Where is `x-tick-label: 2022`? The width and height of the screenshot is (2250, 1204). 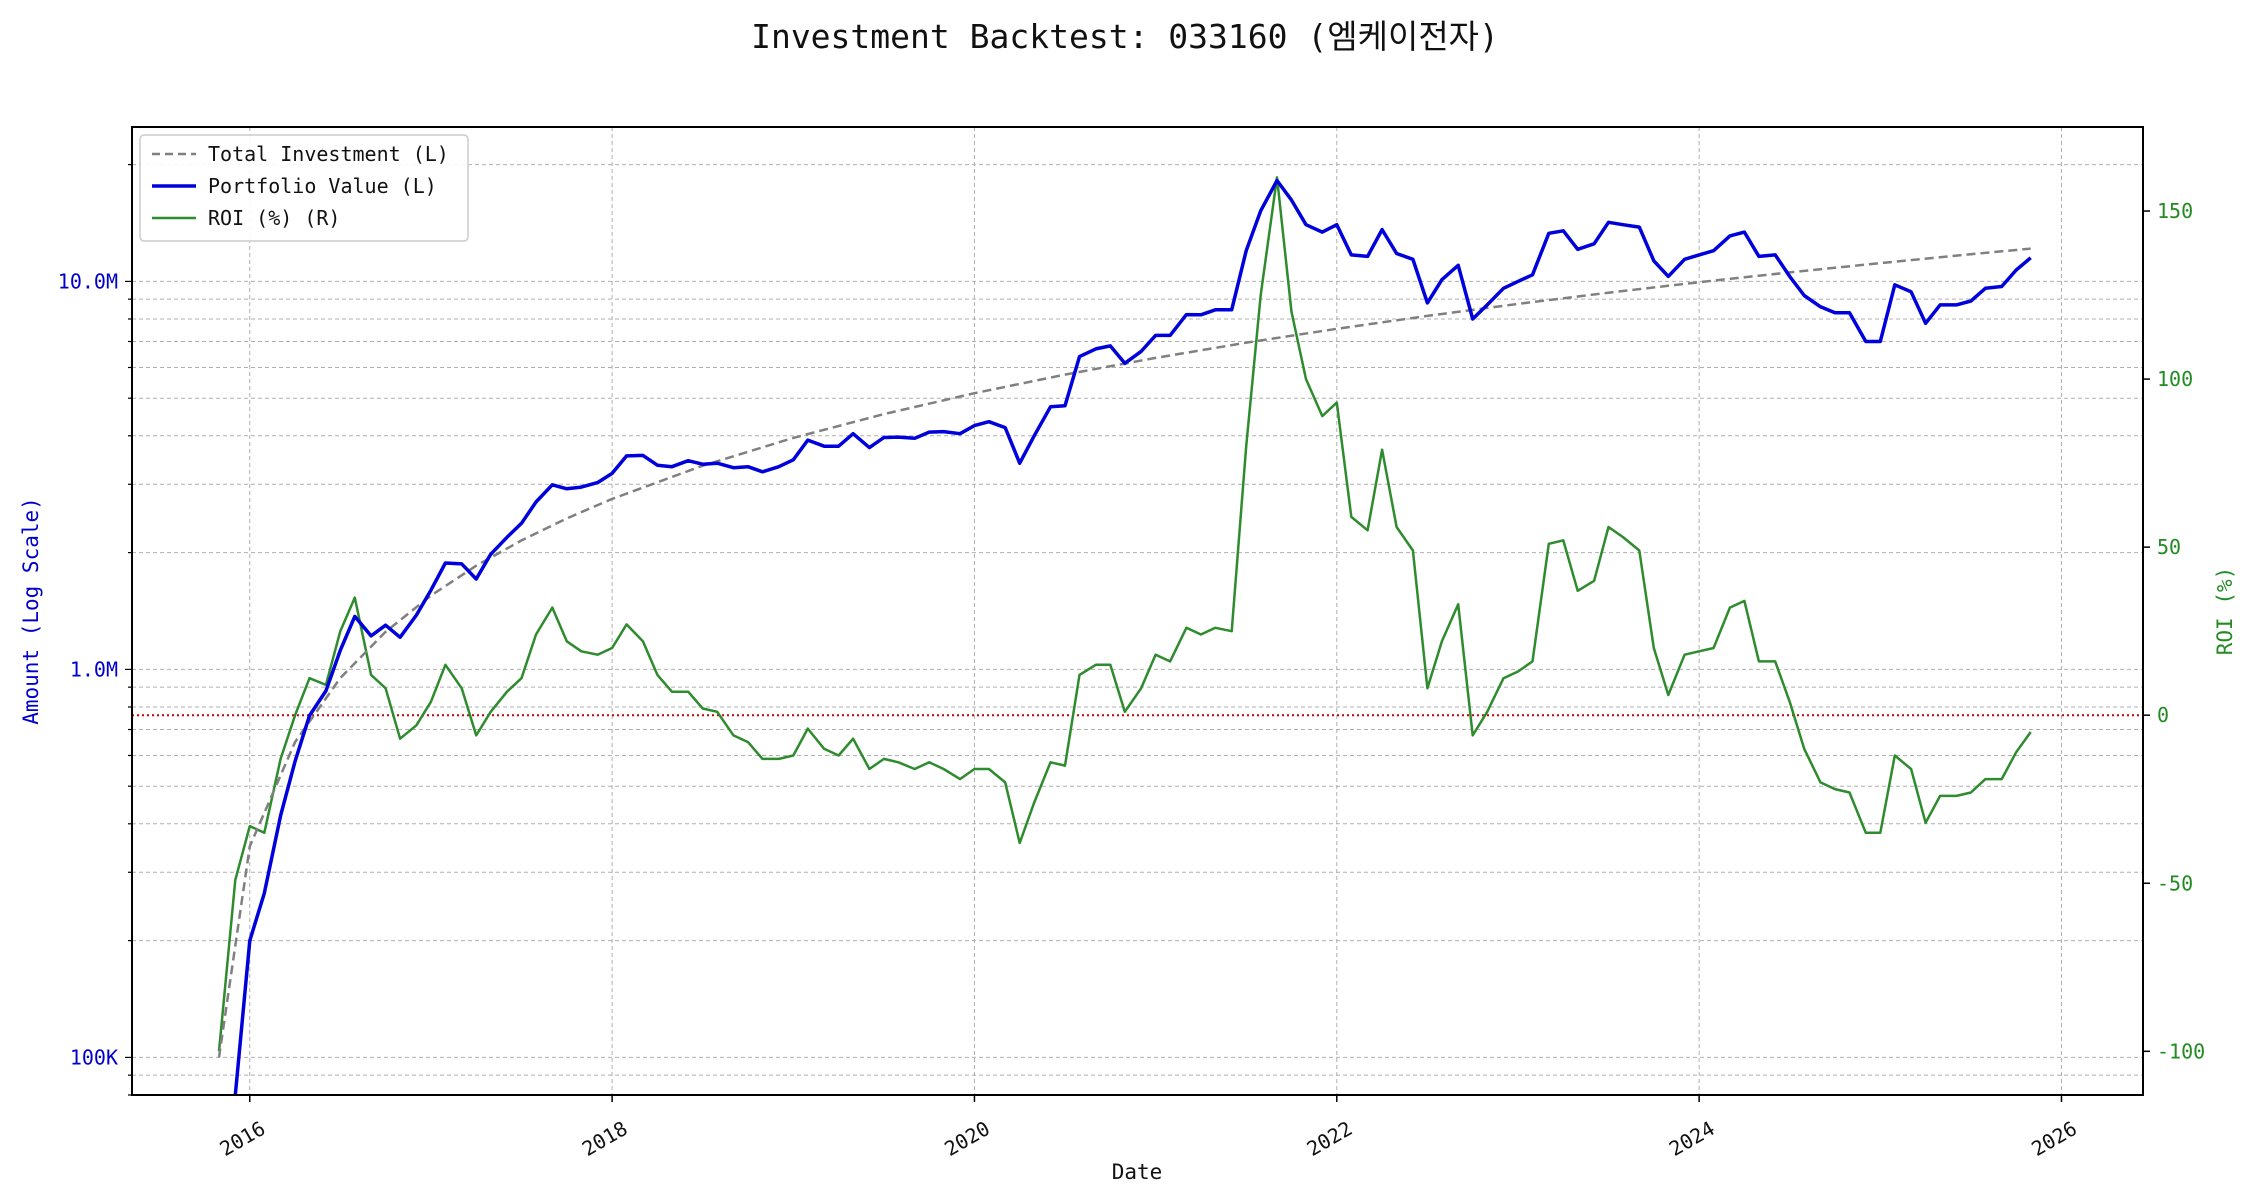 x-tick-label: 2022 is located at coordinates (1330, 1138).